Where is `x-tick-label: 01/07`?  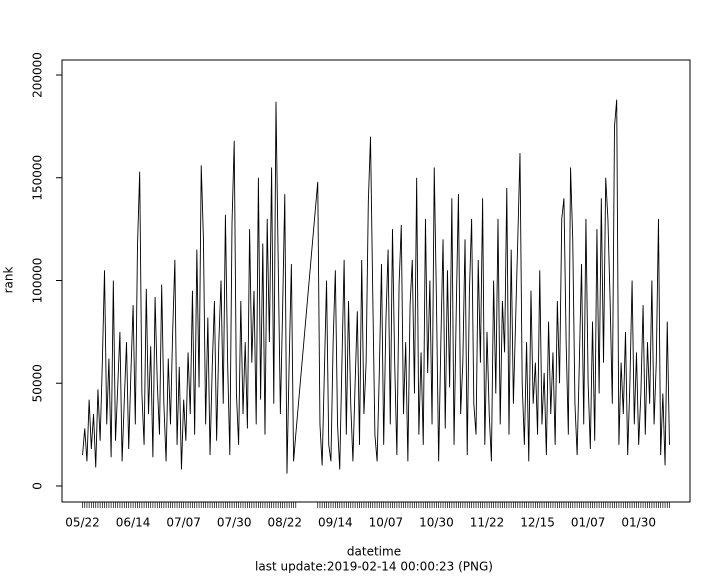 x-tick-label: 01/07 is located at coordinates (588, 523).